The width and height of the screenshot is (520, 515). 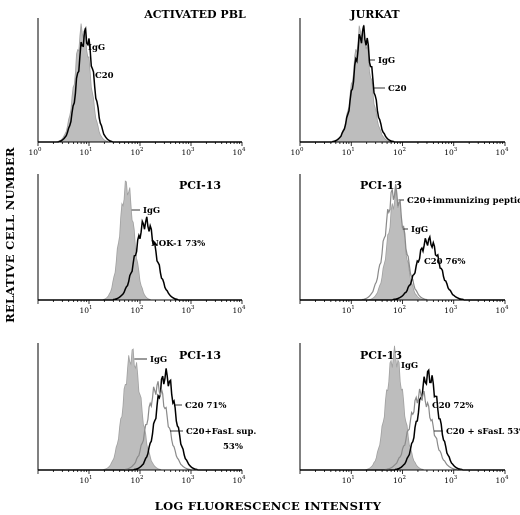 I want to click on annotation-53: 53%, so click(x=233, y=447).